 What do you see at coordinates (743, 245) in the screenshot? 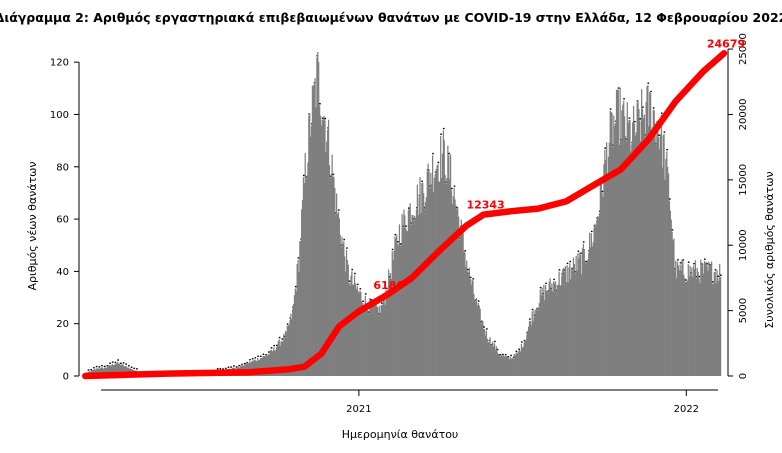
I see `y-right-tick-label: 10000` at bounding box center [743, 245].